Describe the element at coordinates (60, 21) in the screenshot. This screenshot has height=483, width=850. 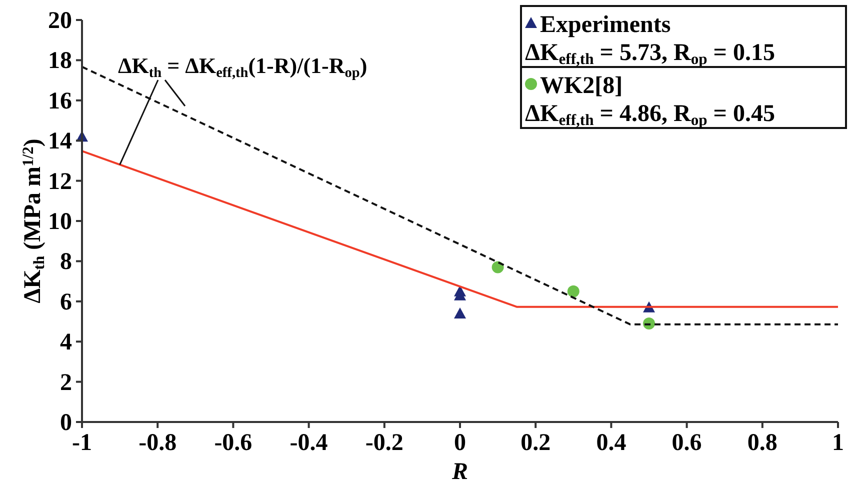
I see `y-tick-label: 20` at that location.